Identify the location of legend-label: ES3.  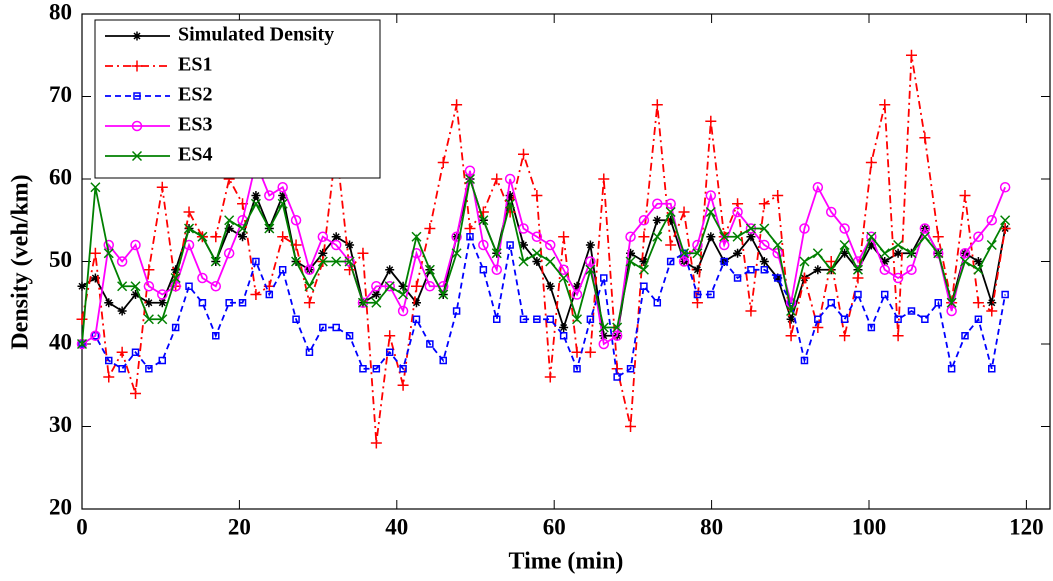
(195, 125).